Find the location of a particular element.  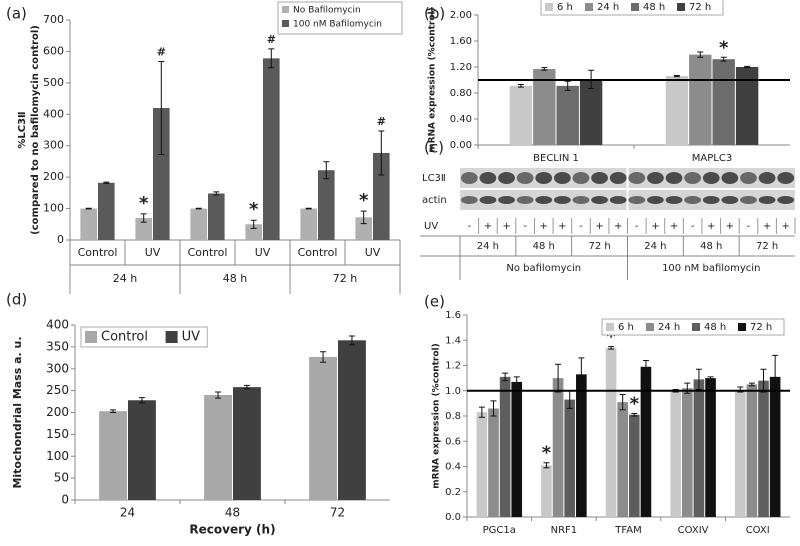

legend-label: 6 h is located at coordinates (565, 7).